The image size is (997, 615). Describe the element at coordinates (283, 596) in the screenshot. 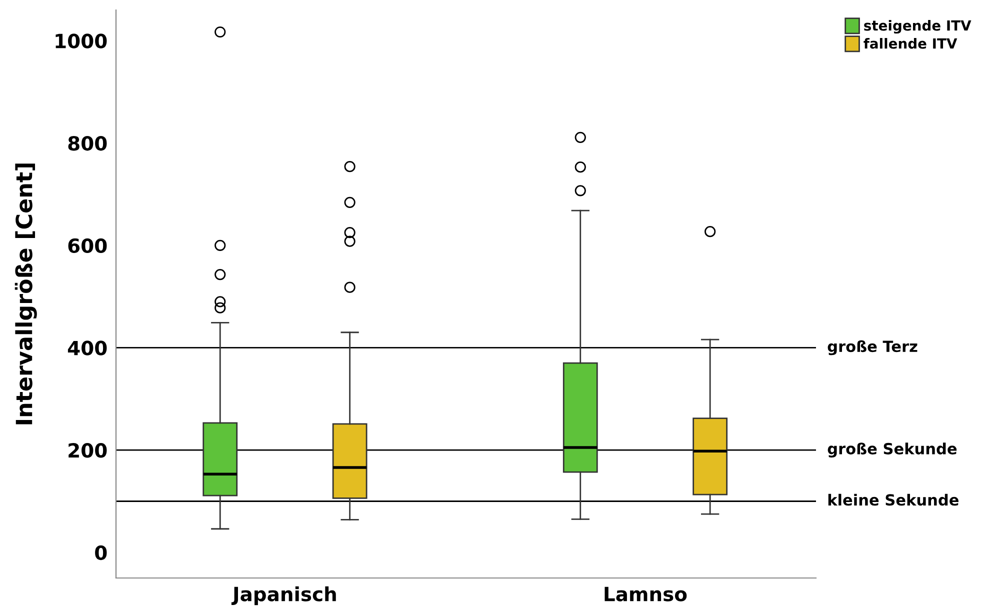

I see `x-tick-label: Japanisch` at that location.